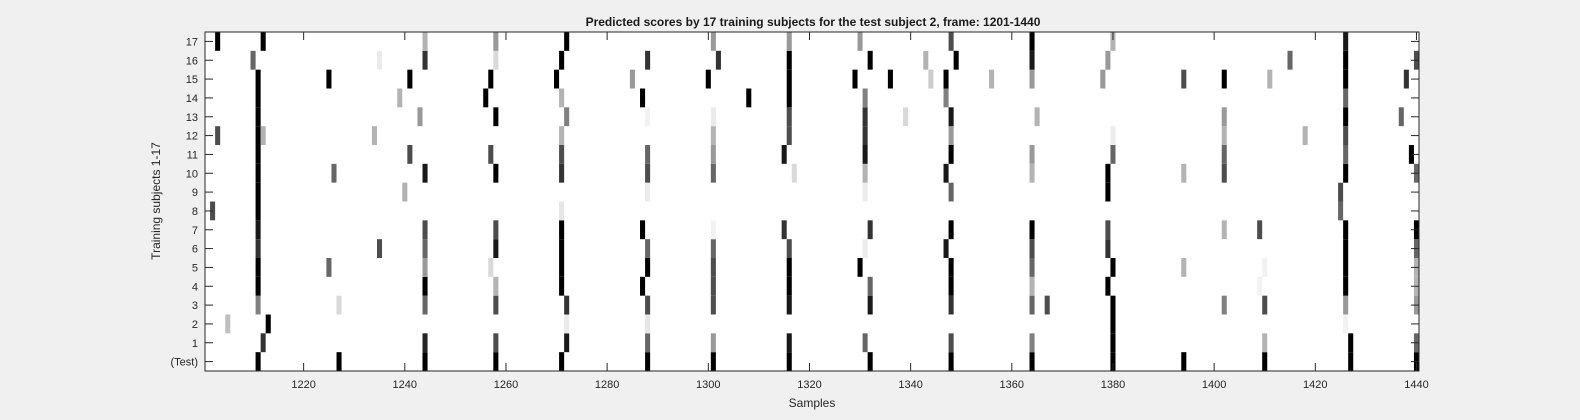 The image size is (1580, 420). I want to click on y-tick-label: 14, so click(192, 99).